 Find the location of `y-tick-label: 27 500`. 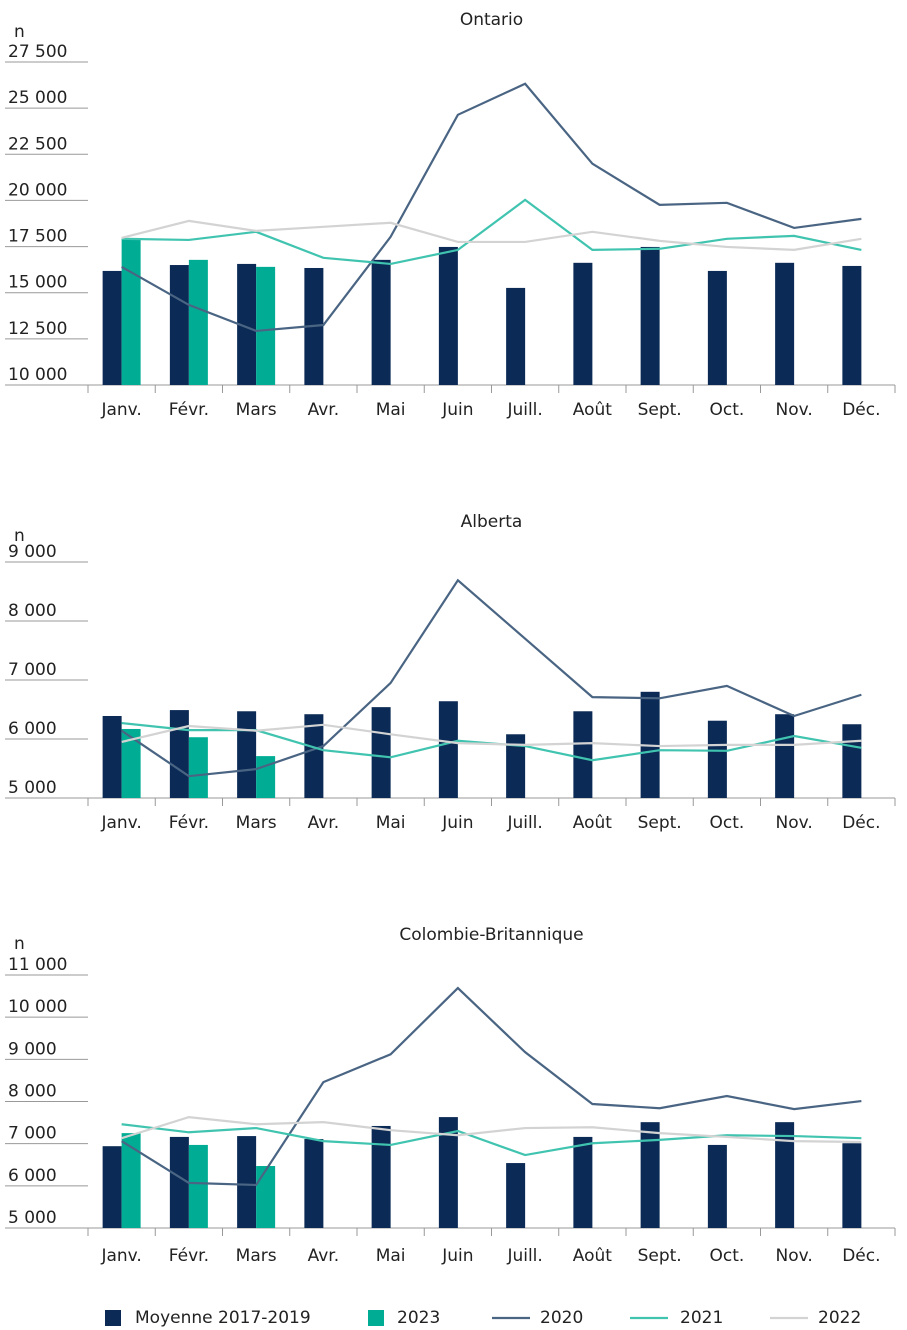

y-tick-label: 27 500 is located at coordinates (37, 52).